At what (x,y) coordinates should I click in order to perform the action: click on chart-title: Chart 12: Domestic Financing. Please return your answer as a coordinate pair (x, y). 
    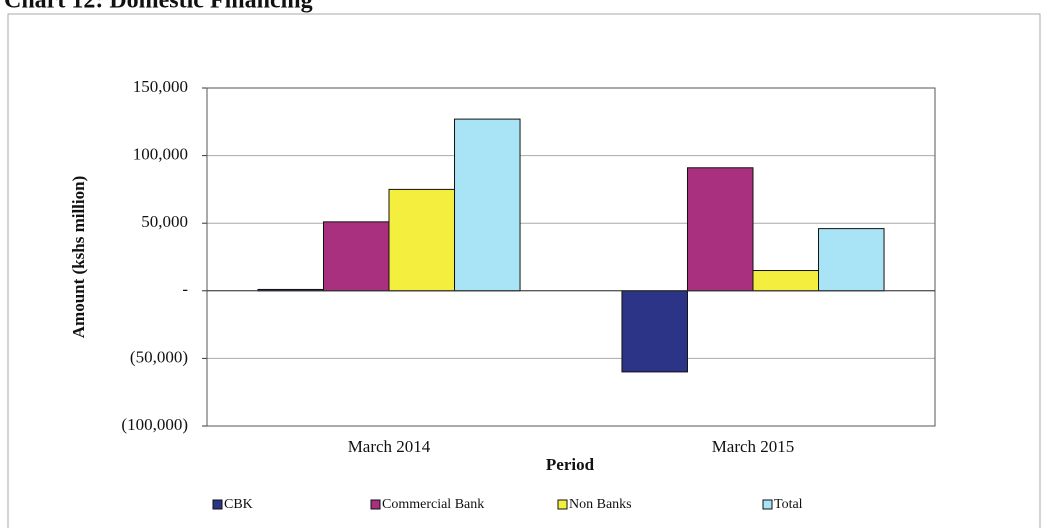
    Looking at the image, I should click on (158, 7).